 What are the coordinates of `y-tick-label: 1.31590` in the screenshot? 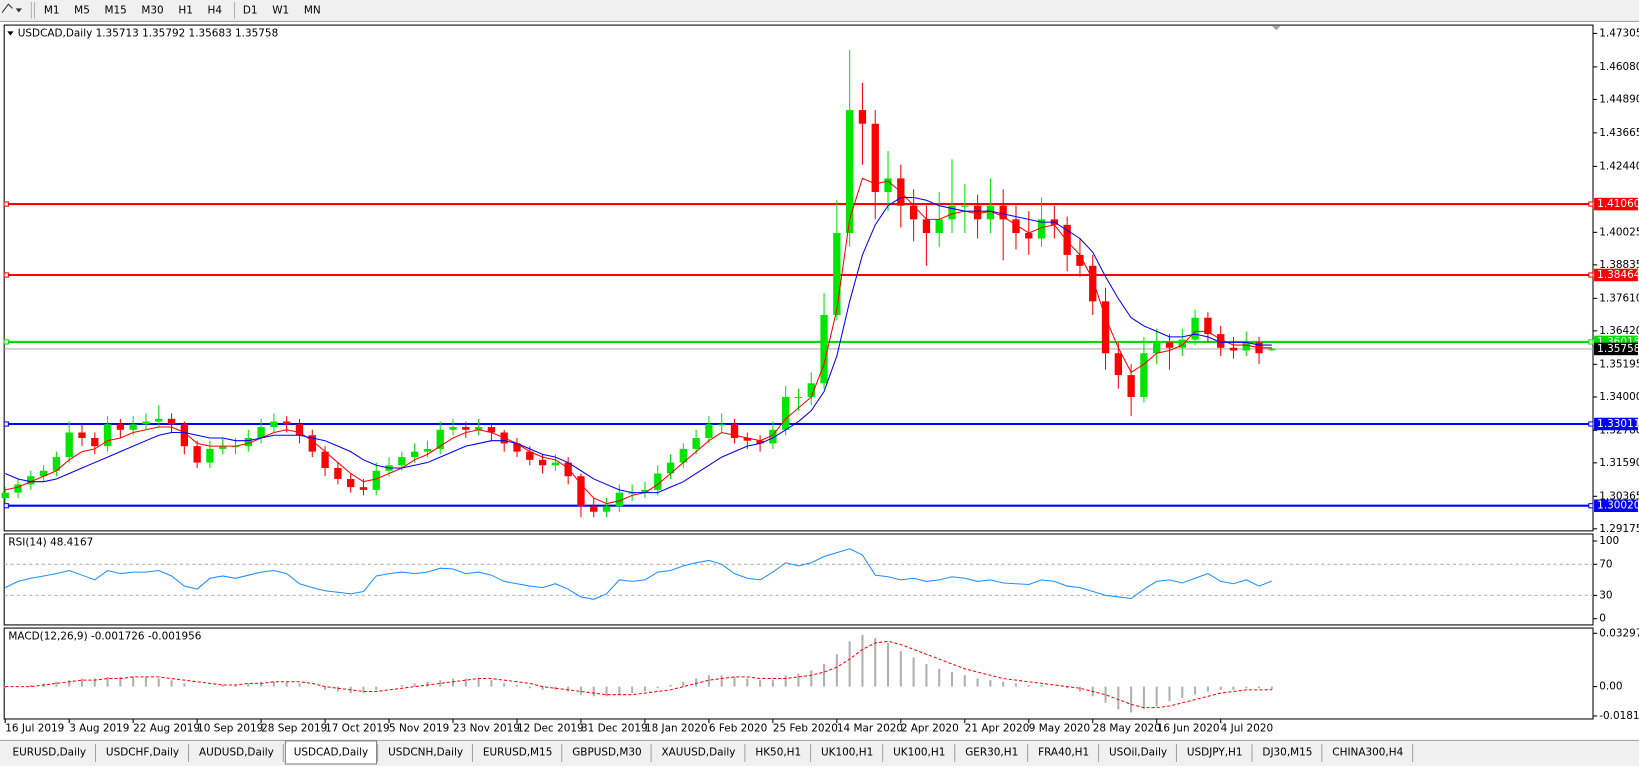 It's located at (1619, 463).